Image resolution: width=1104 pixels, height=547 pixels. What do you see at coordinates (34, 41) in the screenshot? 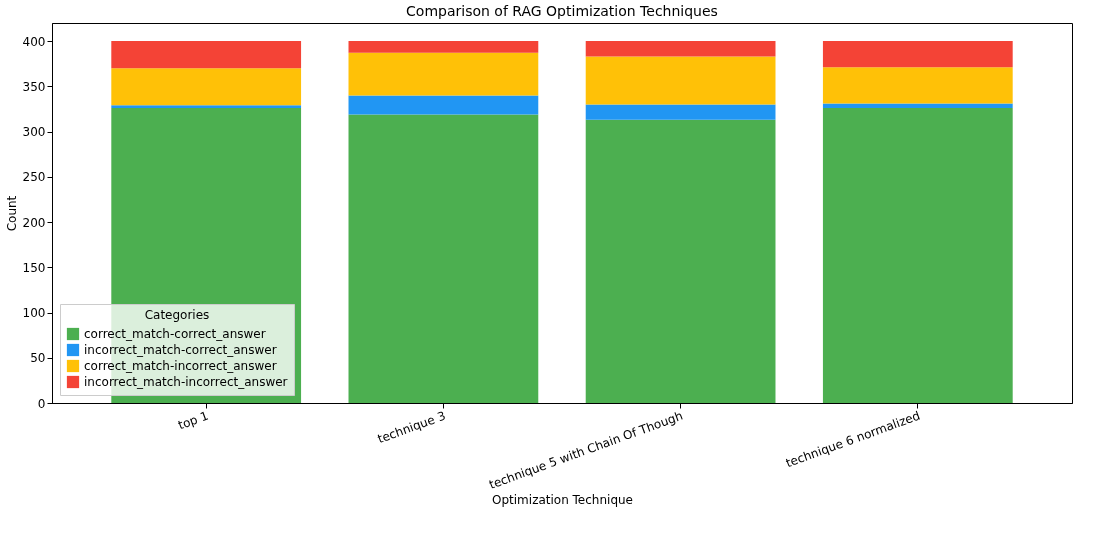
I see `y-tick-label: 400` at bounding box center [34, 41].